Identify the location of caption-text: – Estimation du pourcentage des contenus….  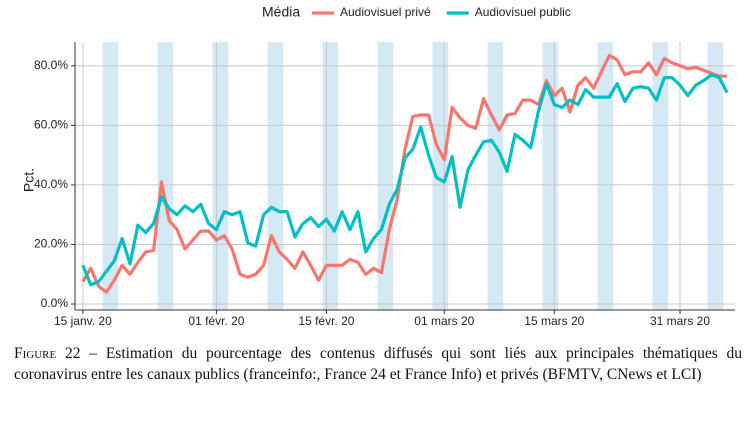
(378, 364).